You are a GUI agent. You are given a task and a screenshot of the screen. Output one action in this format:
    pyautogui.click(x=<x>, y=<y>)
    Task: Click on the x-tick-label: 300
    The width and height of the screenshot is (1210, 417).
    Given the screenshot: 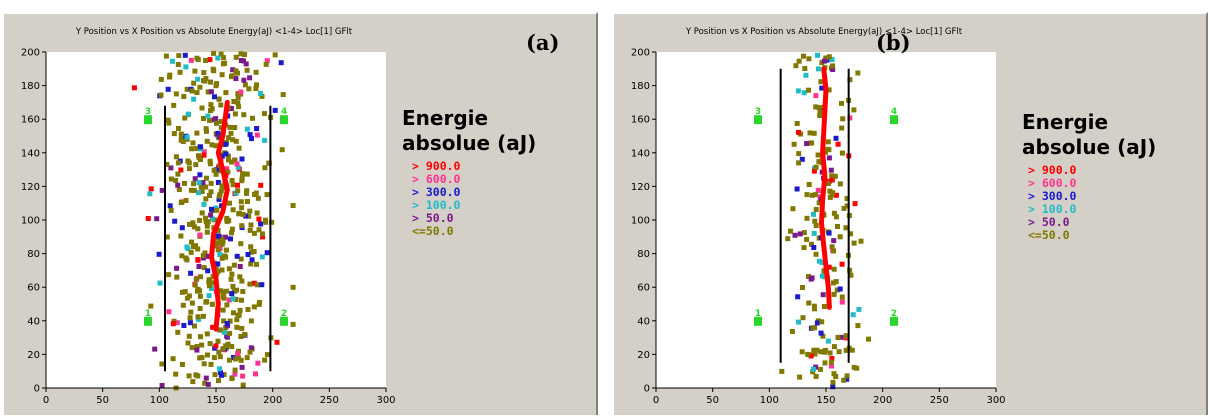 What is the action you would take?
    pyautogui.click(x=385, y=400)
    